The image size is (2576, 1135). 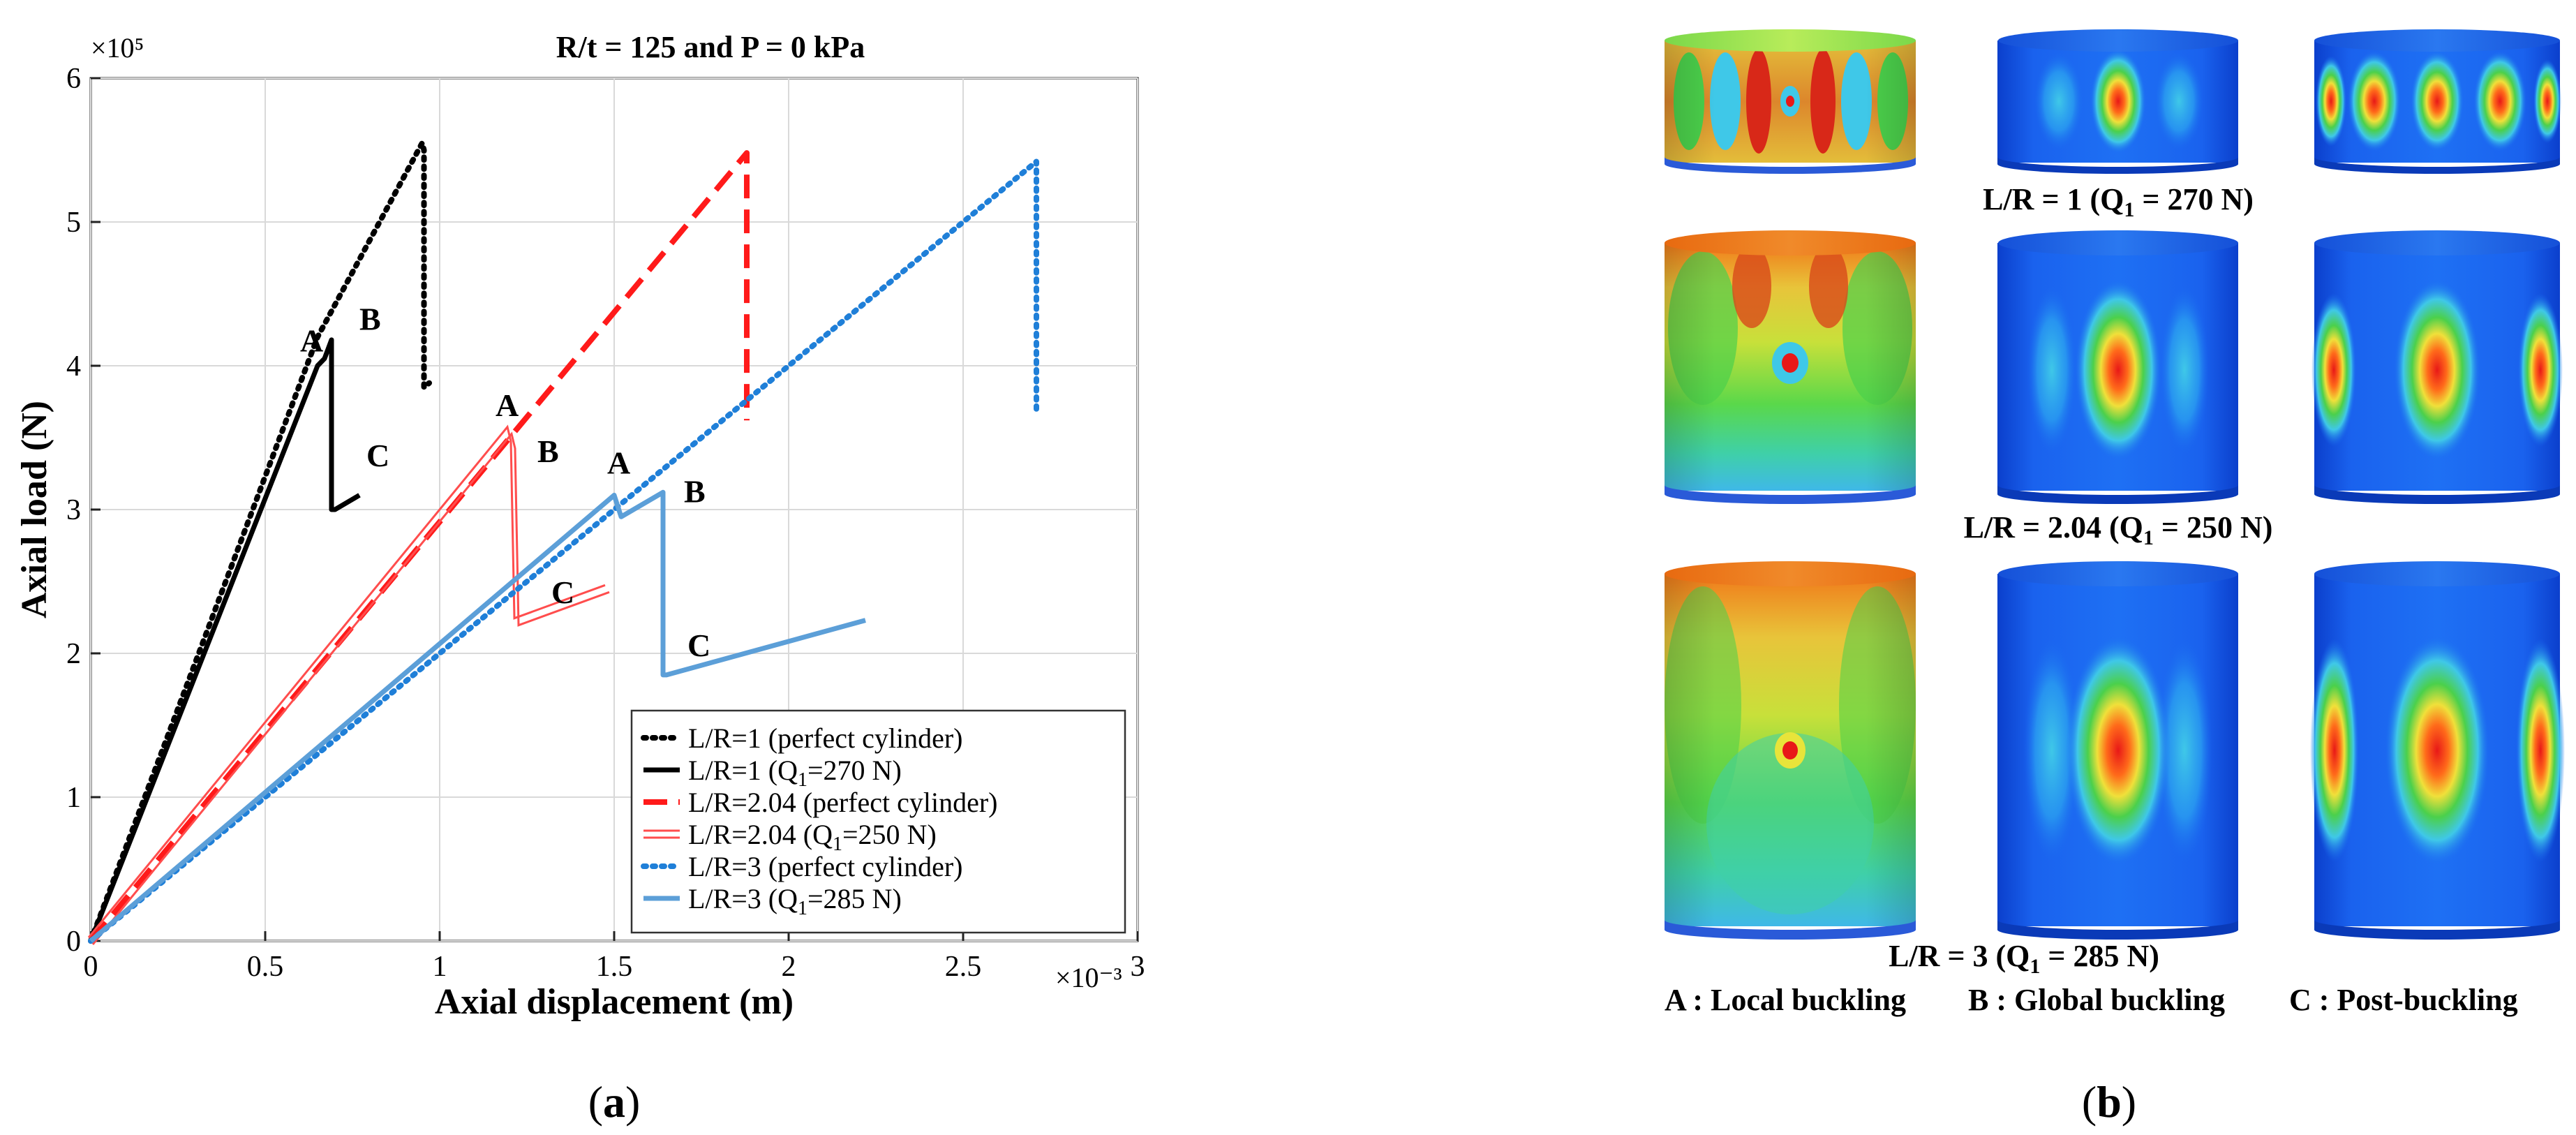 What do you see at coordinates (2118, 529) in the screenshot?
I see `row2-caption: L/R = 2.04 (Q1 = 250 N)` at bounding box center [2118, 529].